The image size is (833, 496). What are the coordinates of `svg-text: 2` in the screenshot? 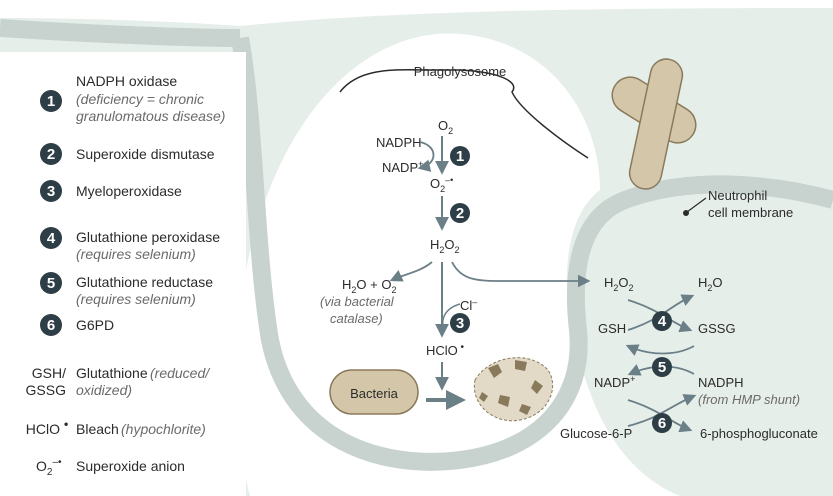 It's located at (460, 213).